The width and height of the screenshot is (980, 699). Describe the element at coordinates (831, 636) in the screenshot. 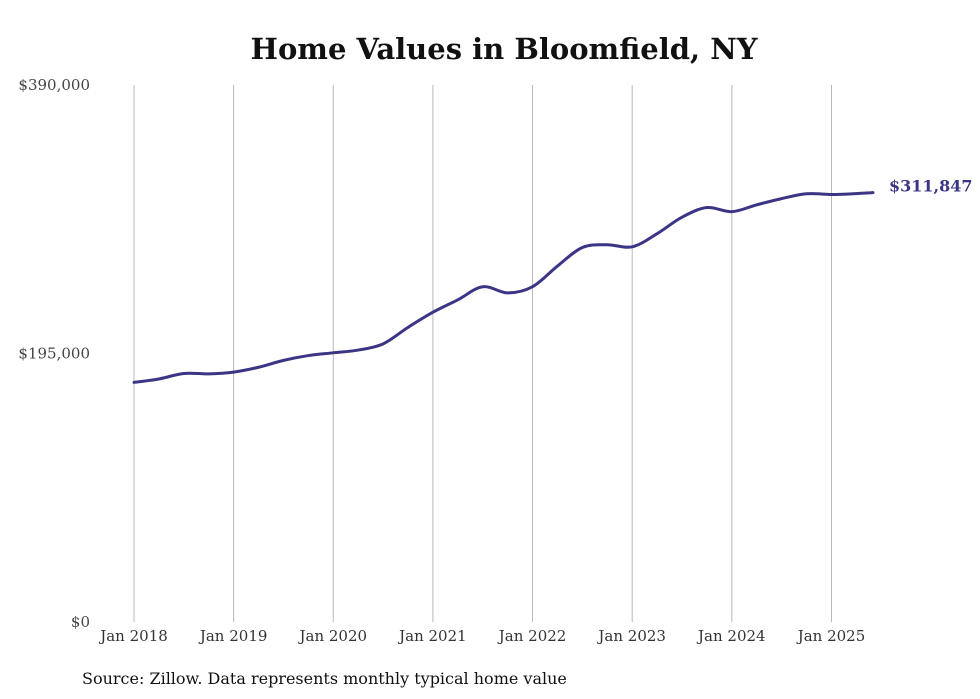

I see `x-tick-label: Jan 2025` at that location.